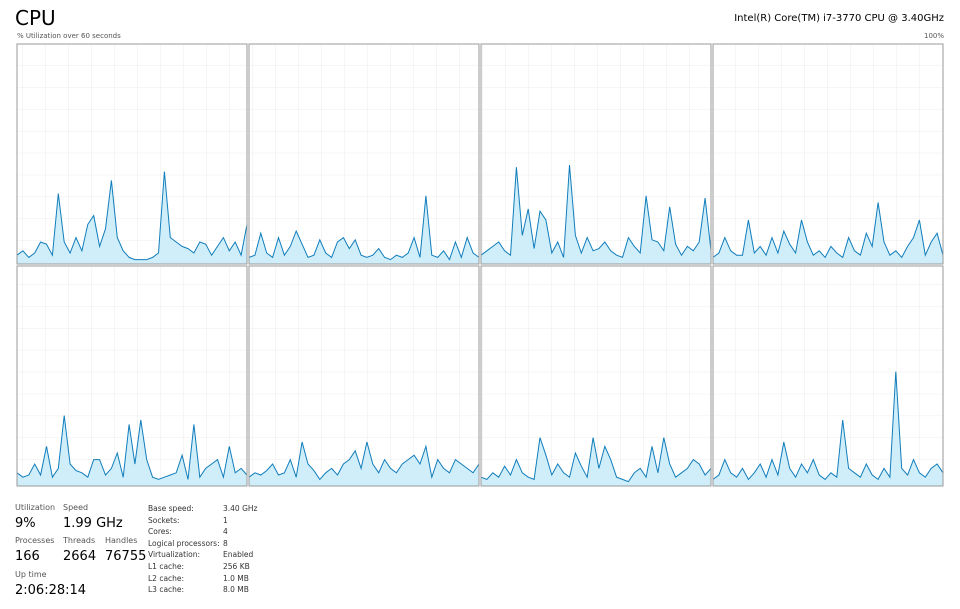 The height and width of the screenshot is (609, 960). Describe the element at coordinates (225, 520) in the screenshot. I see `detail-value: 1` at that location.